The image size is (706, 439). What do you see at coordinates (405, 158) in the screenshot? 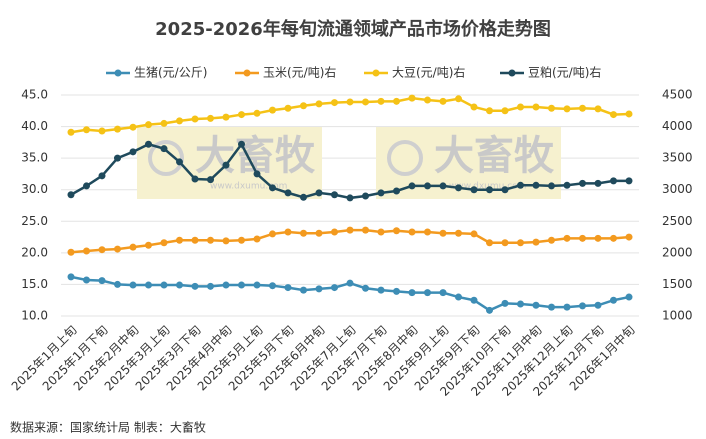
I see `watermark-logo` at bounding box center [405, 158].